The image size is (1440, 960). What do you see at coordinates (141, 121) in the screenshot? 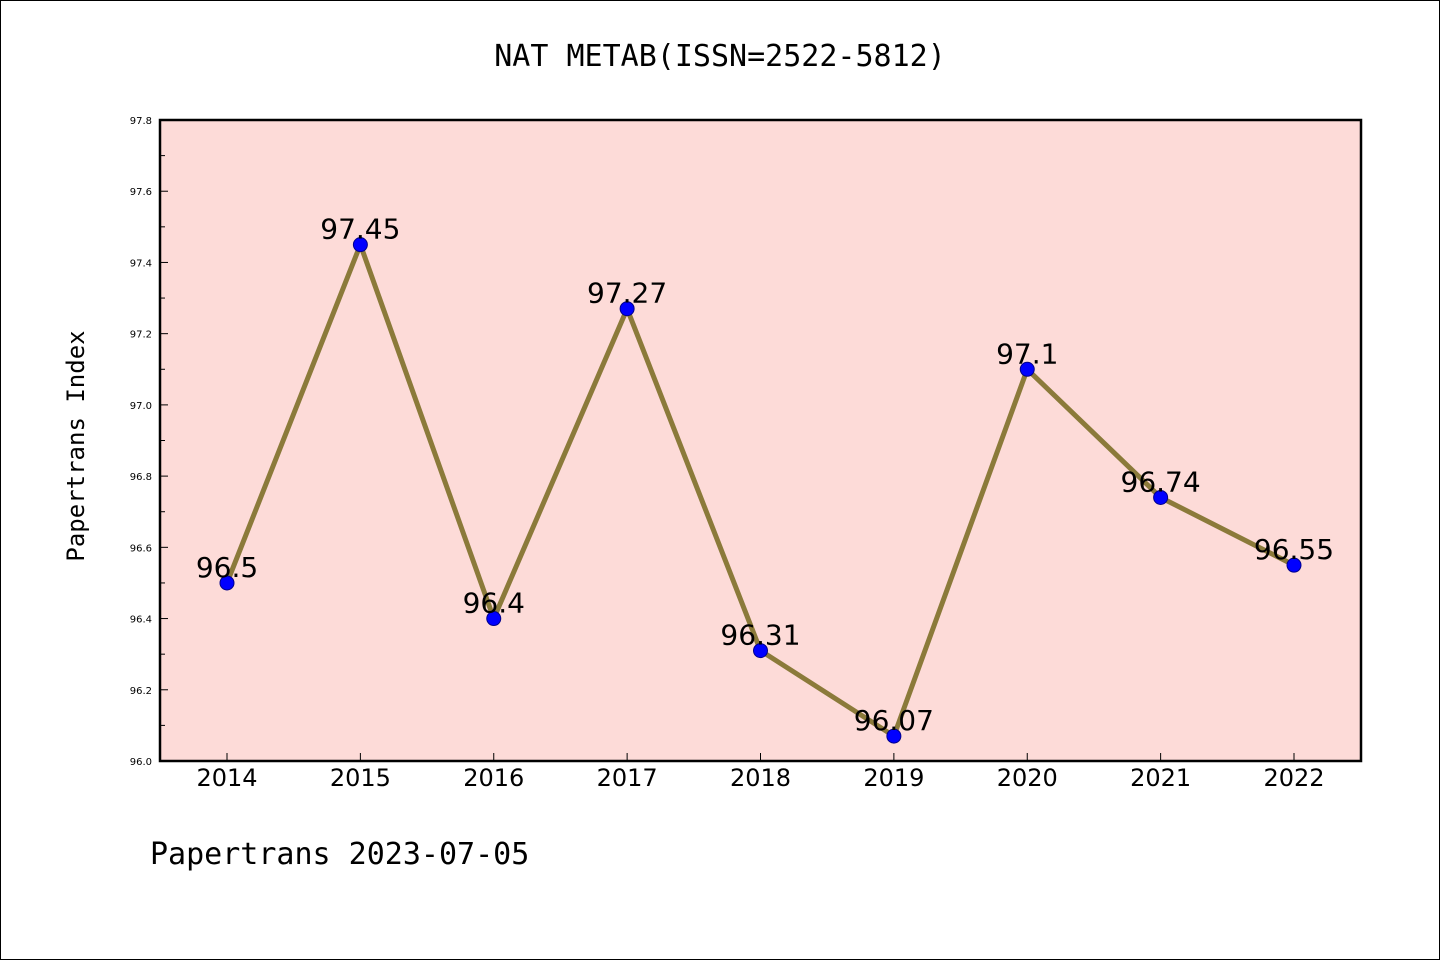
I see `y-tick-label: 97.8` at bounding box center [141, 121].